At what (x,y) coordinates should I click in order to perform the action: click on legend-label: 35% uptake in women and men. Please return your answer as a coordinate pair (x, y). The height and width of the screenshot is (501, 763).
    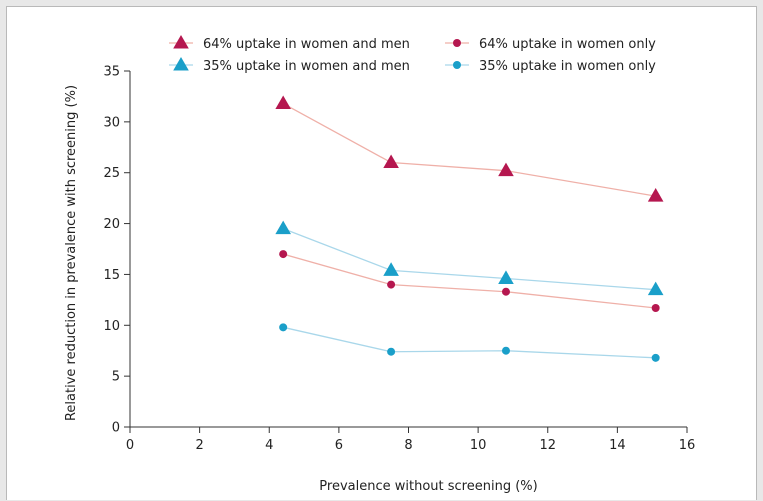
    Looking at the image, I should click on (306, 66).